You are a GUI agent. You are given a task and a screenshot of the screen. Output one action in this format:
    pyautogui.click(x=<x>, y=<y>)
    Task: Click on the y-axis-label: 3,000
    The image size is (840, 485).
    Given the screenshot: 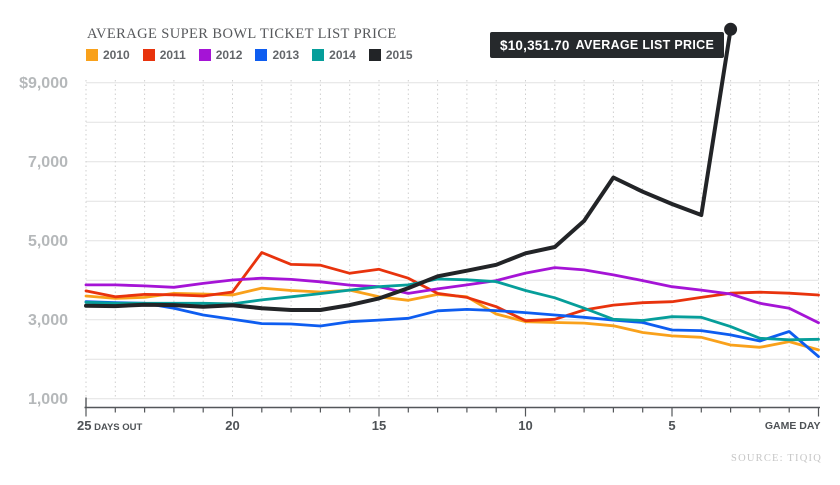 What is the action you would take?
    pyautogui.click(x=48, y=320)
    